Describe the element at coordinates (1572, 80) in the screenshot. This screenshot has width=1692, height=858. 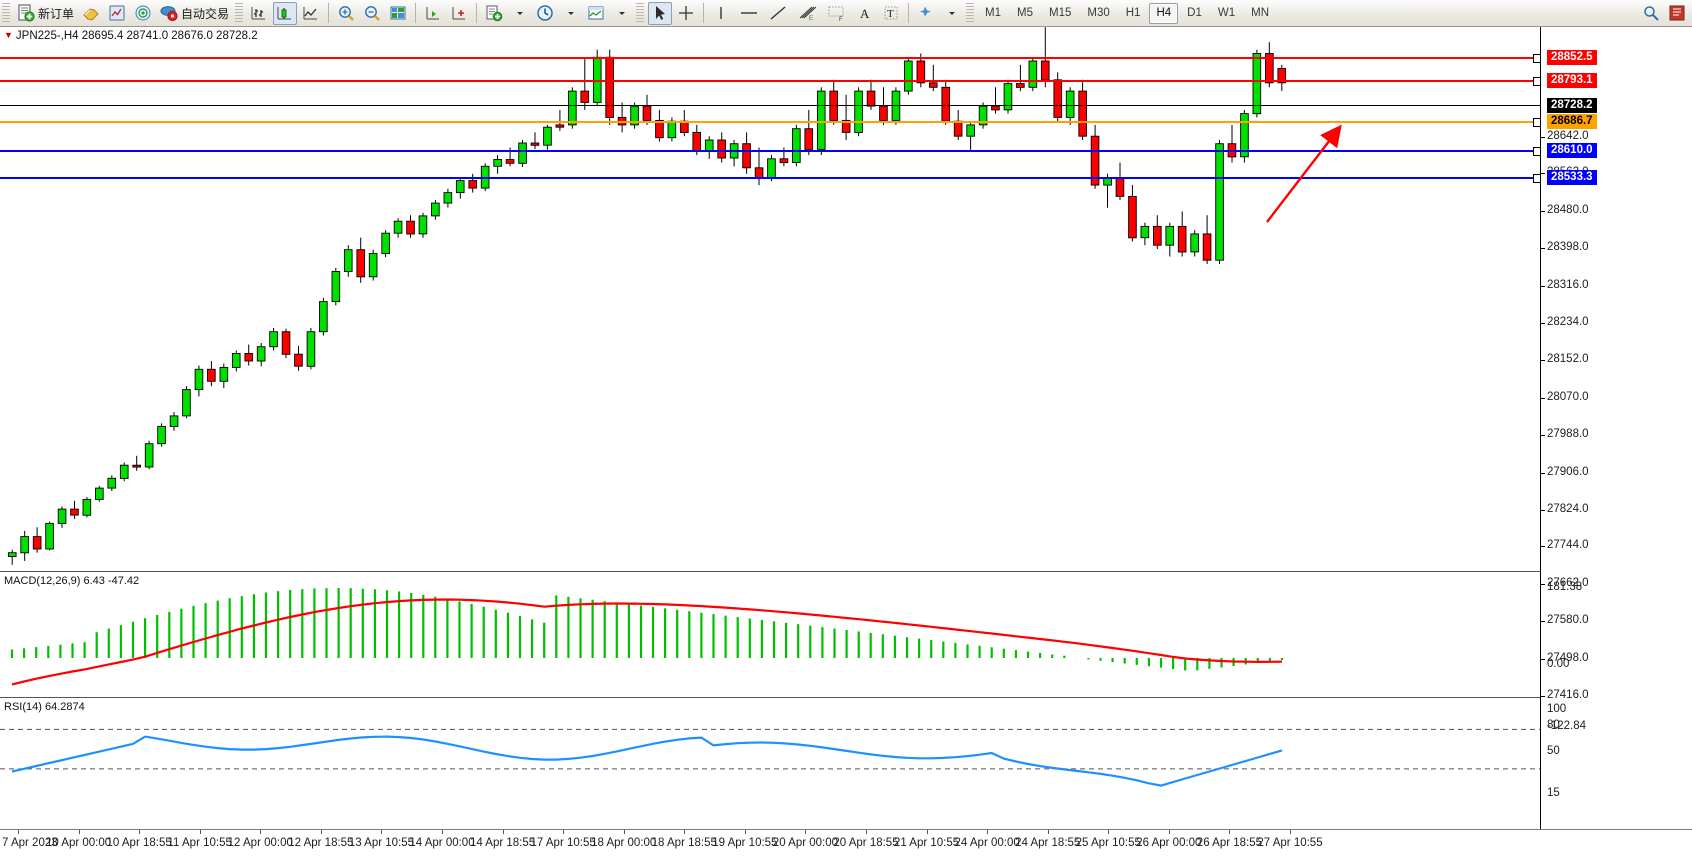
I see `level-label-28793: 28793.1` at that location.